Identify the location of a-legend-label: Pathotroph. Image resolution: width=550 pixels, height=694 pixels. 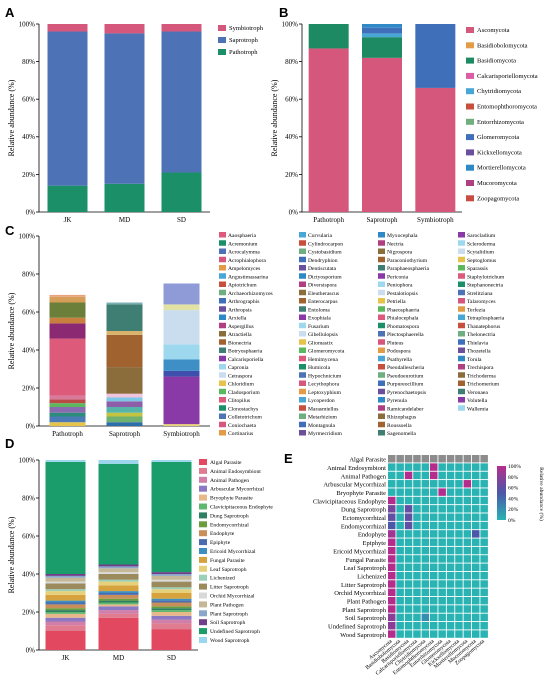
(243, 52).